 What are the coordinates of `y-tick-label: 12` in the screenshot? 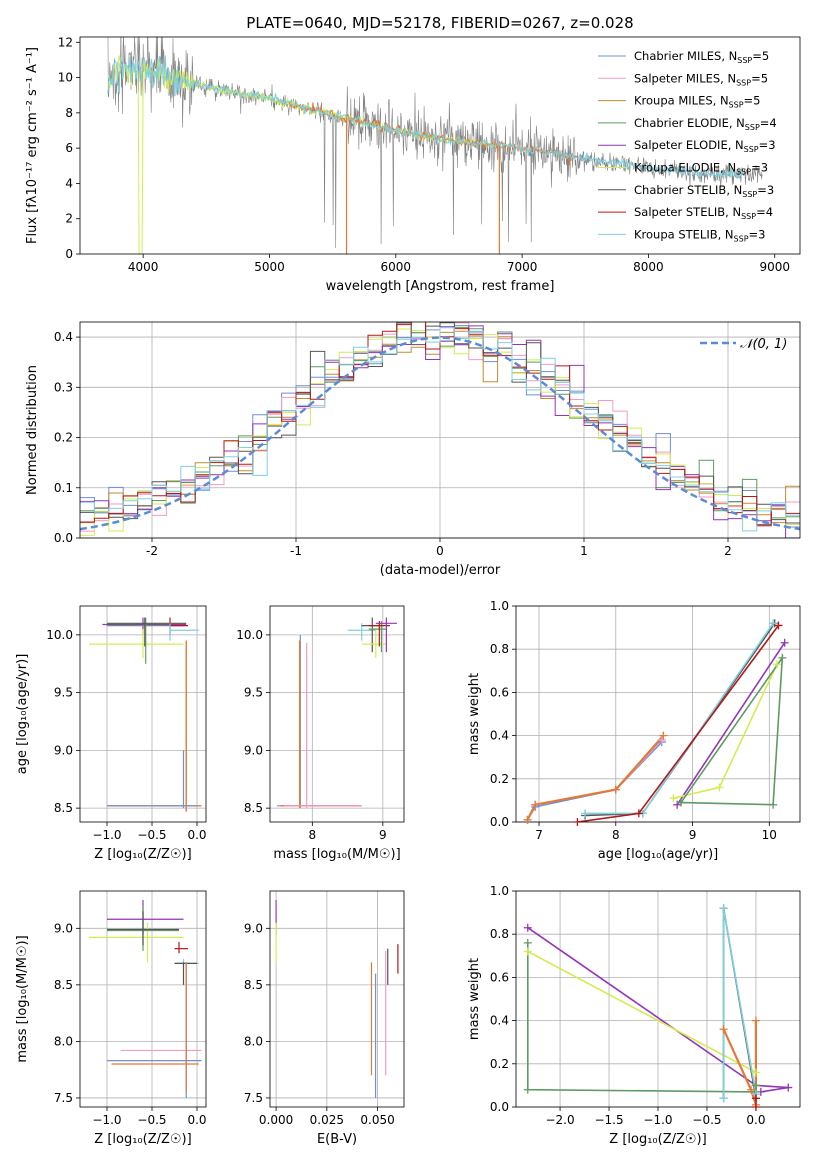 It's located at (65, 42).